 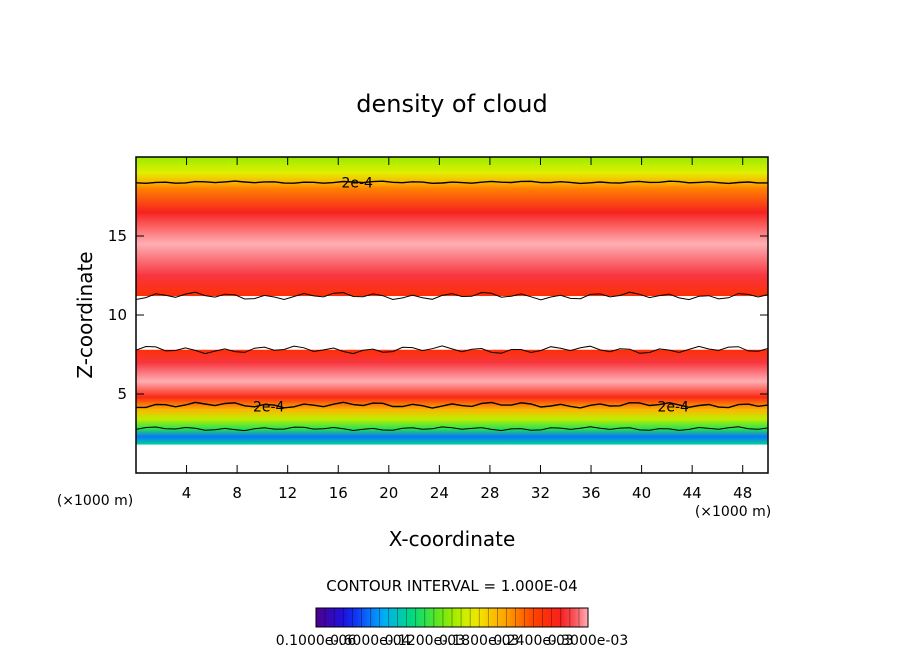 I want to click on contour-label-1: 2e-4, so click(x=269, y=408).